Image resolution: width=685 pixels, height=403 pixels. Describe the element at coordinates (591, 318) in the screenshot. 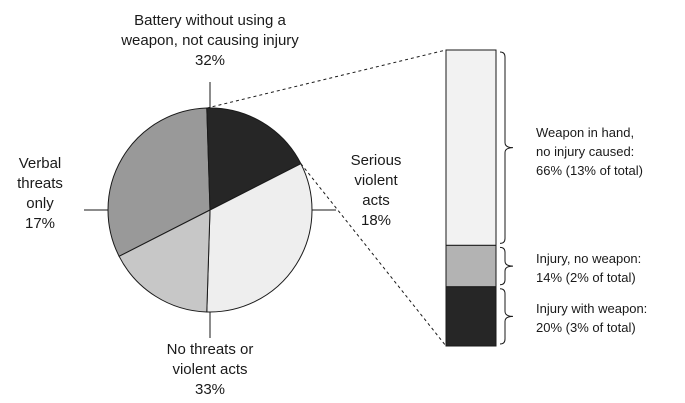

I see `bar-segment-label-2: Injury with weapon: 20% (3% of total)` at that location.